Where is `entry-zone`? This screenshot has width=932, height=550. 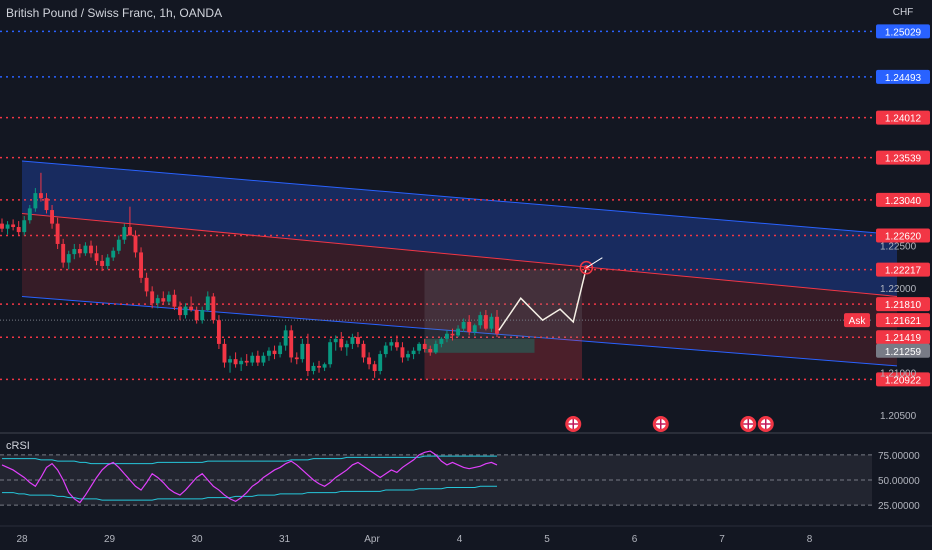 entry-zone is located at coordinates (479, 345).